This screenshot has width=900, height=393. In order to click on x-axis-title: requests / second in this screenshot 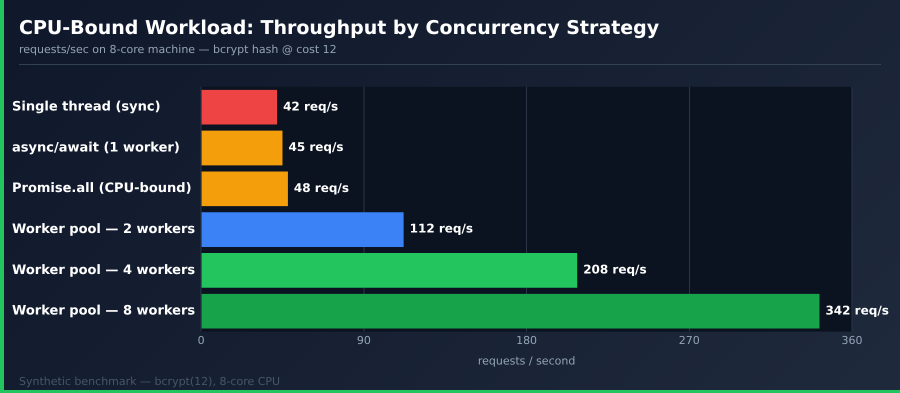, I will do `click(527, 361)`.